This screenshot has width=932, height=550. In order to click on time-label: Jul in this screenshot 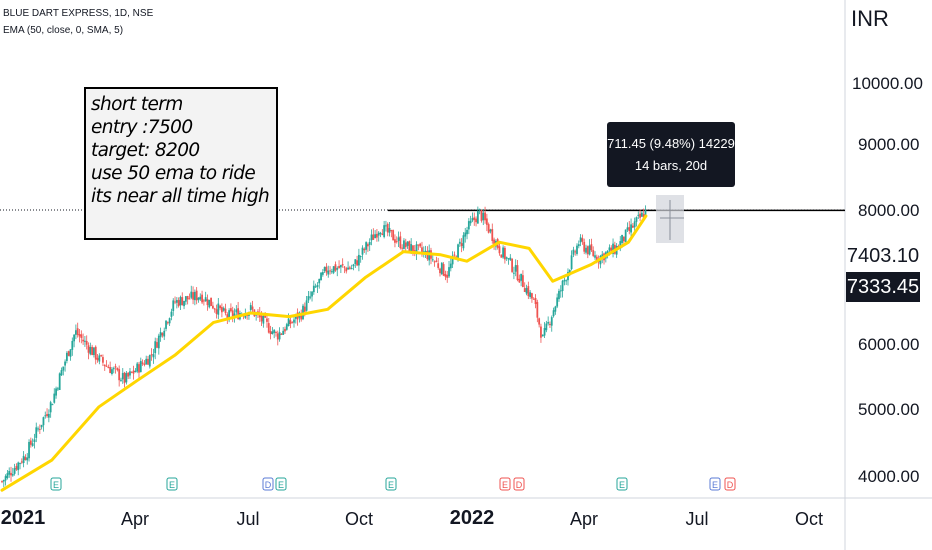, I will do `click(248, 519)`.